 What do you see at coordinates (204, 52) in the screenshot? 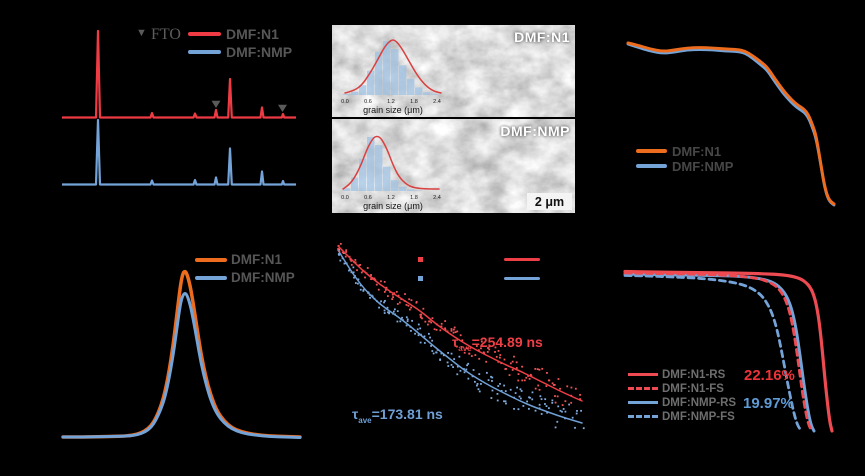
I see `xrd-legend-nmp-swatch` at bounding box center [204, 52].